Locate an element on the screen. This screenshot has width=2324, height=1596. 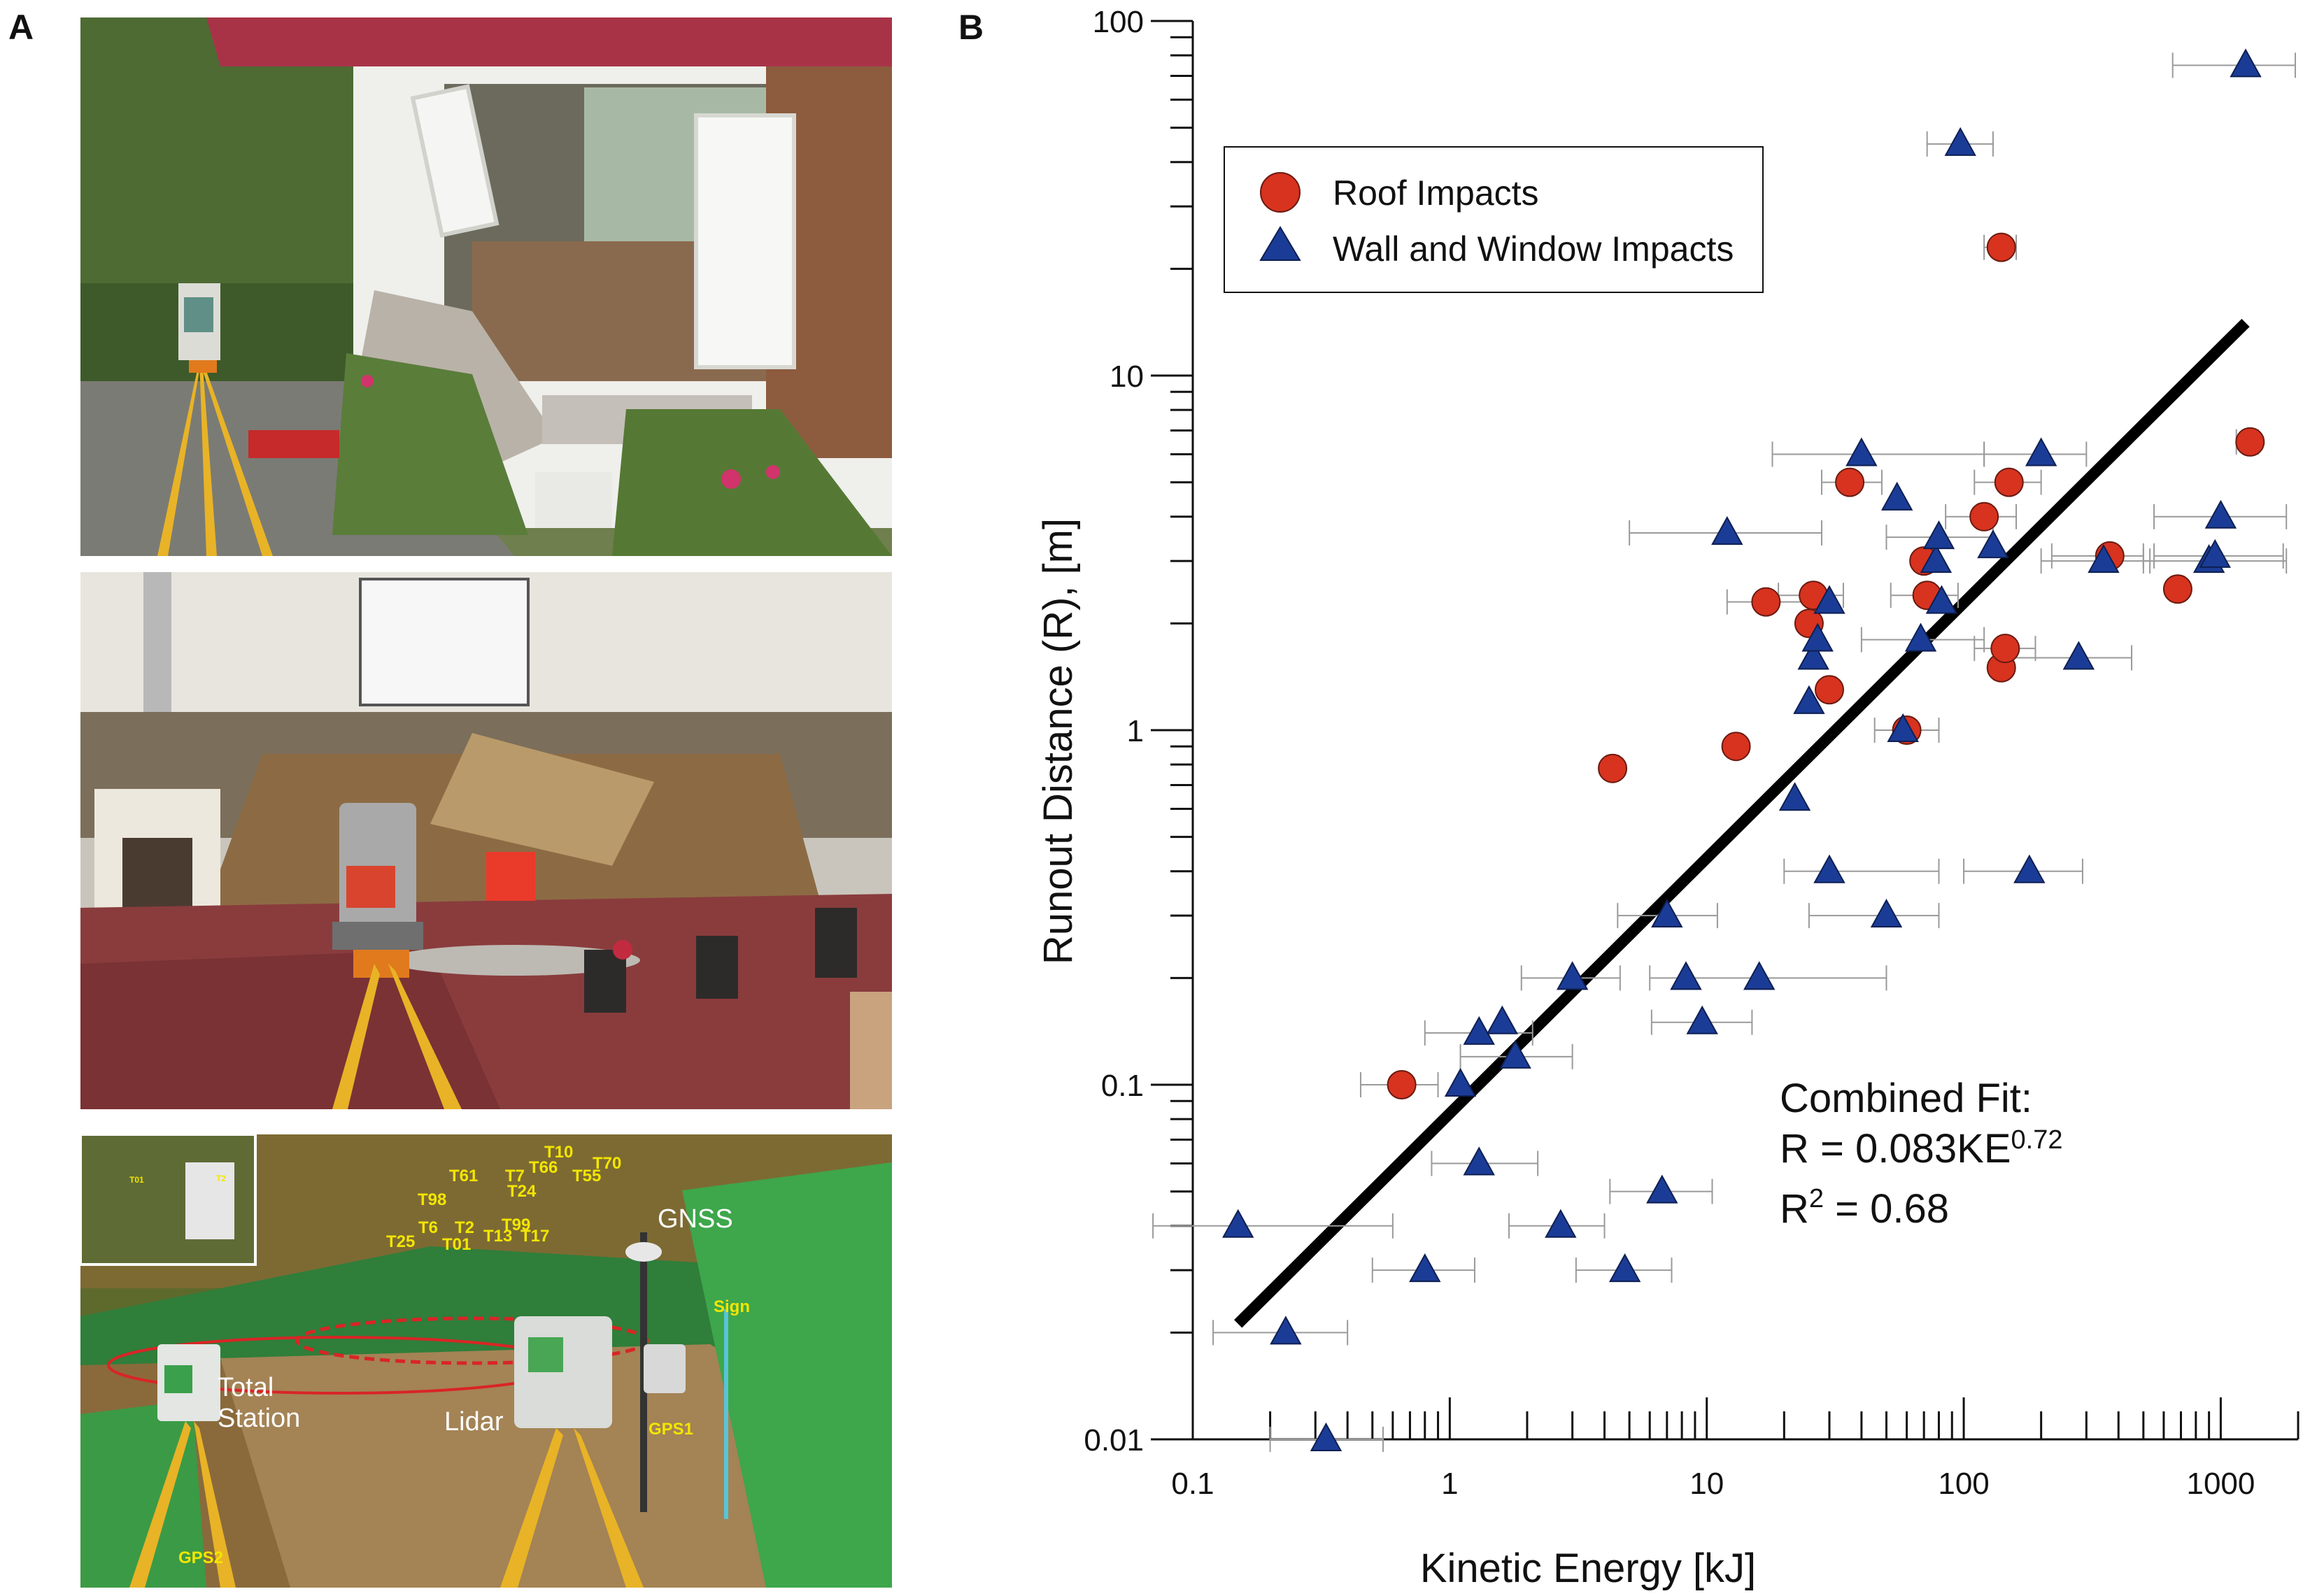
legend-wall-marker is located at coordinates (1280, 243).